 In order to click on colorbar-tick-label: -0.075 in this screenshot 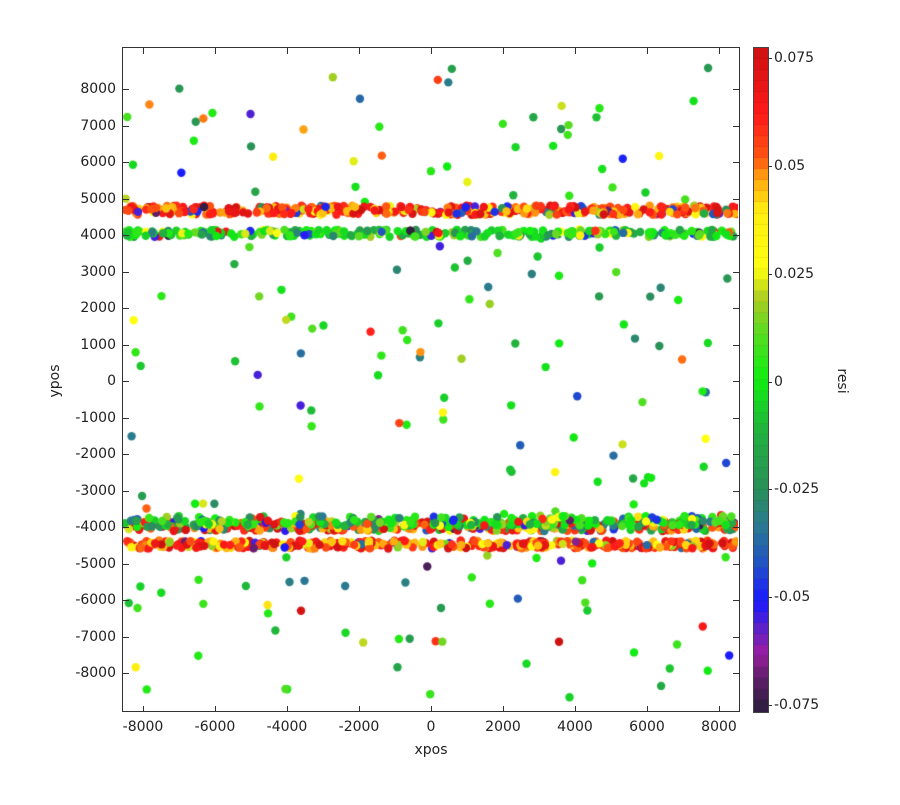, I will do `click(797, 705)`.